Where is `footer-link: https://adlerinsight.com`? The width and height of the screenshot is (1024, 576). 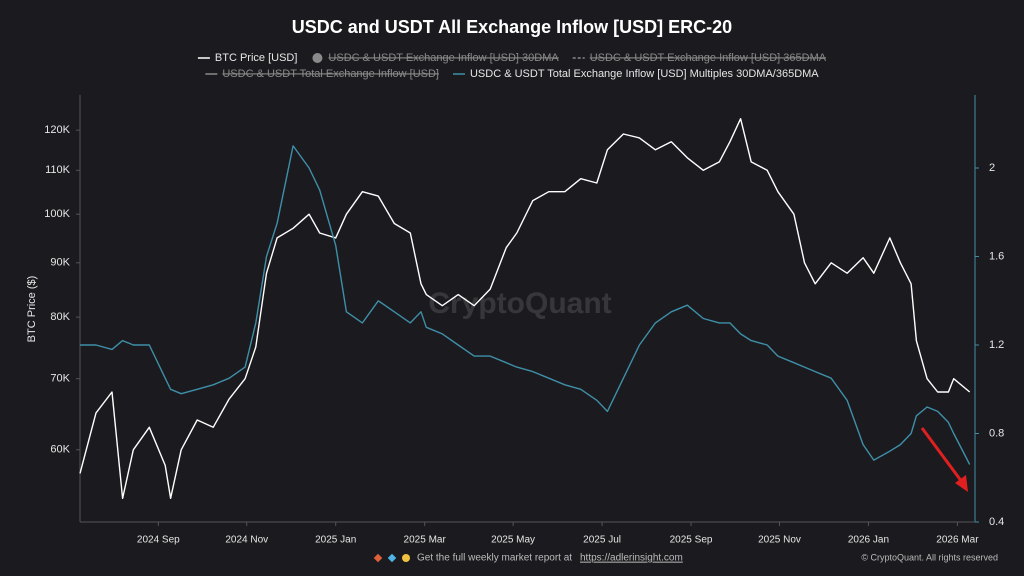 footer-link: https://adlerinsight.com is located at coordinates (631, 558).